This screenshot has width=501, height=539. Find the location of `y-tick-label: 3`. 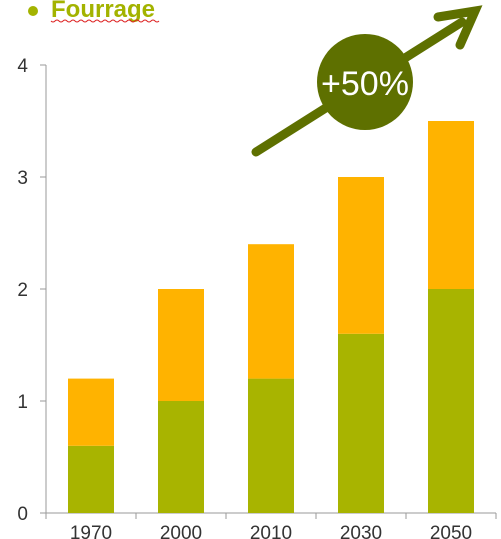

y-tick-label: 3 is located at coordinates (22, 178).